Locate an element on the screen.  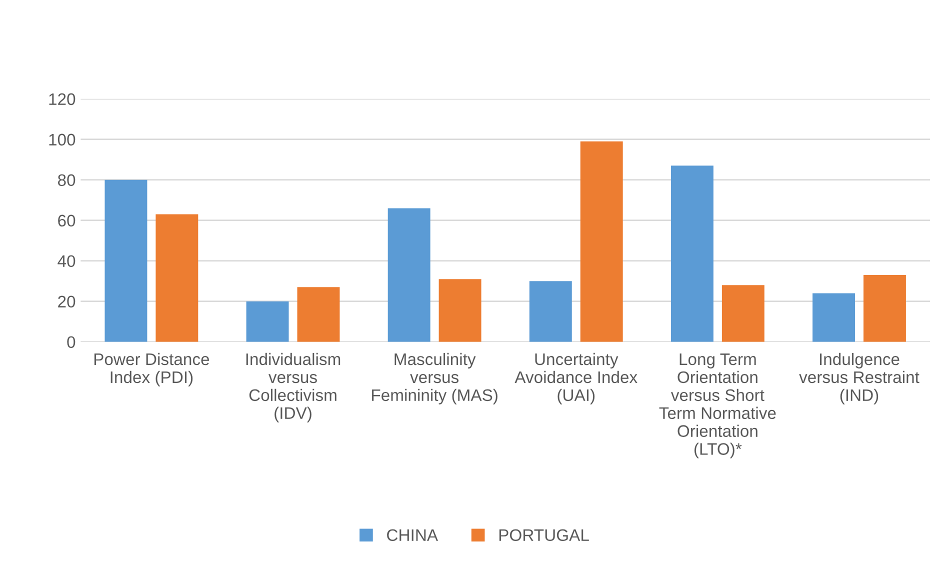
y-tick-label: 100 is located at coordinates (62, 140).